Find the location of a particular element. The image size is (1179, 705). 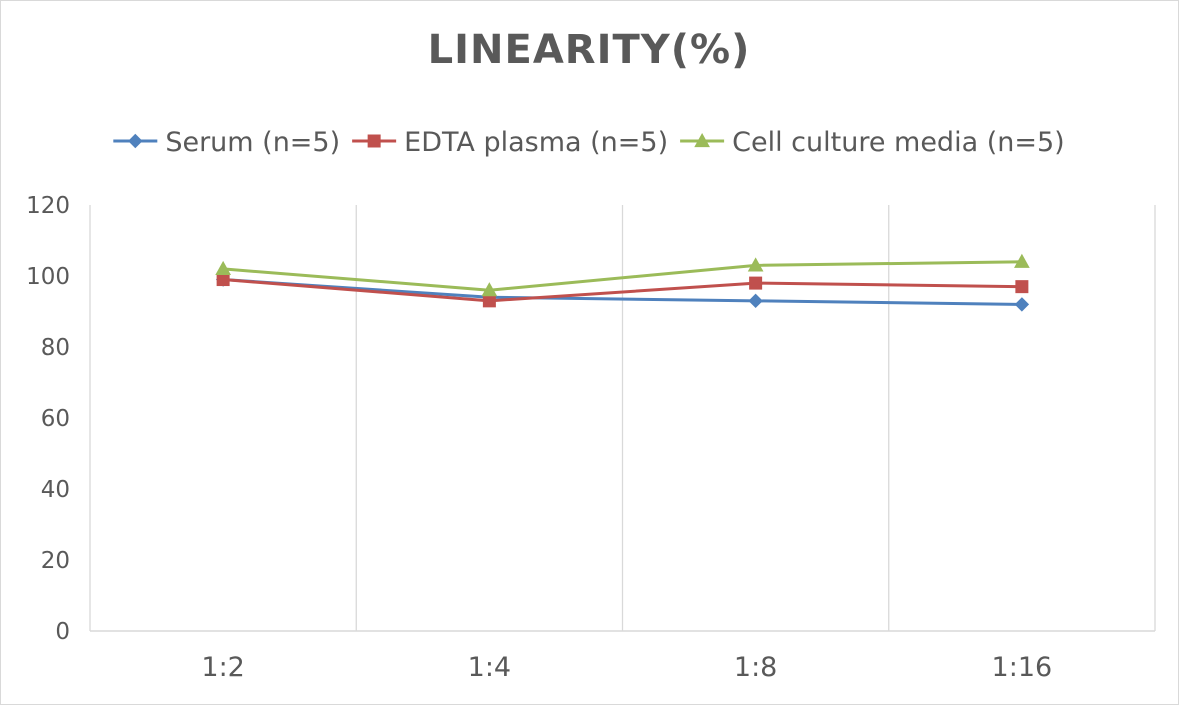

legend-item: Serum (n=5) is located at coordinates (226, 142).